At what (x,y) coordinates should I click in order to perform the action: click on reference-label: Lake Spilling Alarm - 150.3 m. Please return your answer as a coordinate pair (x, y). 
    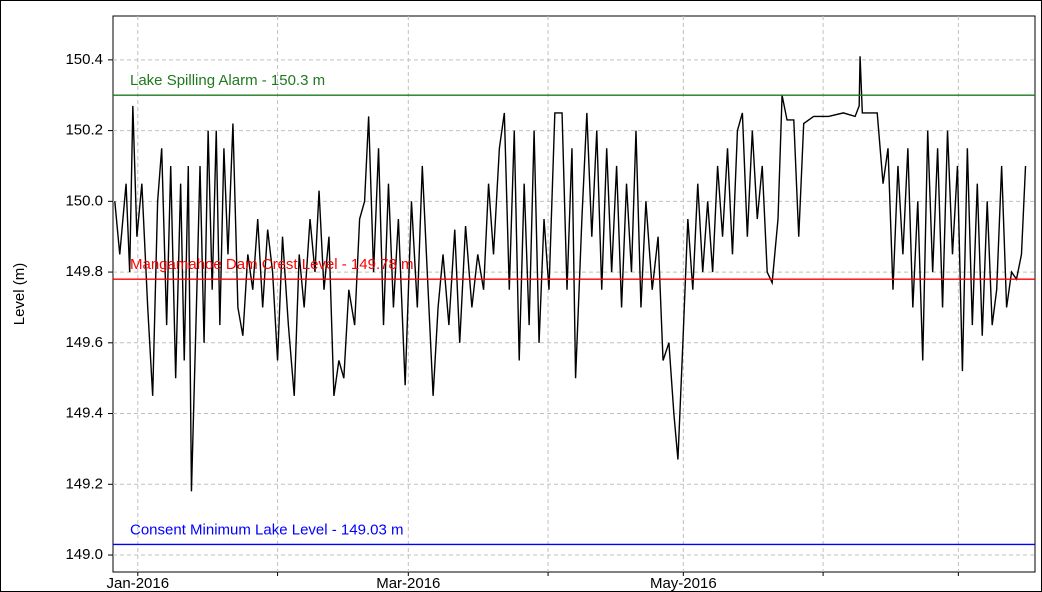
    Looking at the image, I should click on (227, 80).